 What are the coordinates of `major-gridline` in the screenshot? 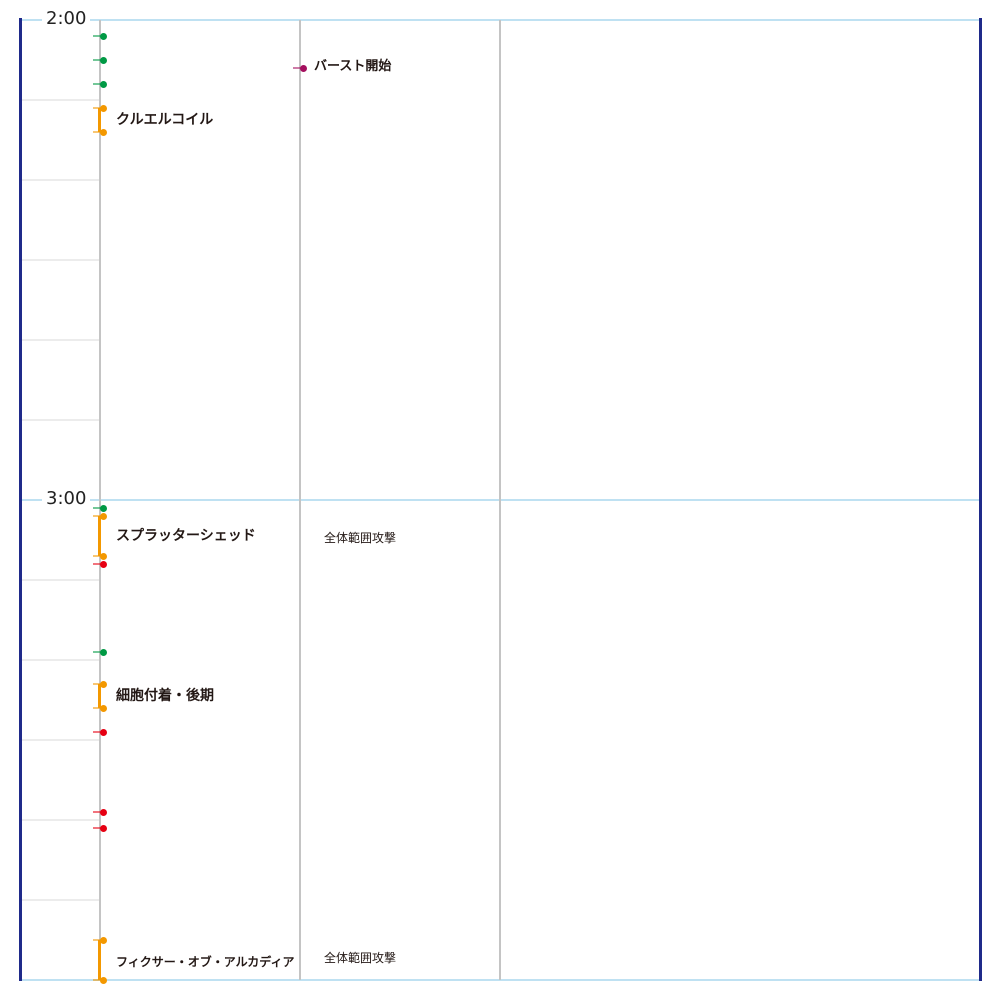 It's located at (500, 980).